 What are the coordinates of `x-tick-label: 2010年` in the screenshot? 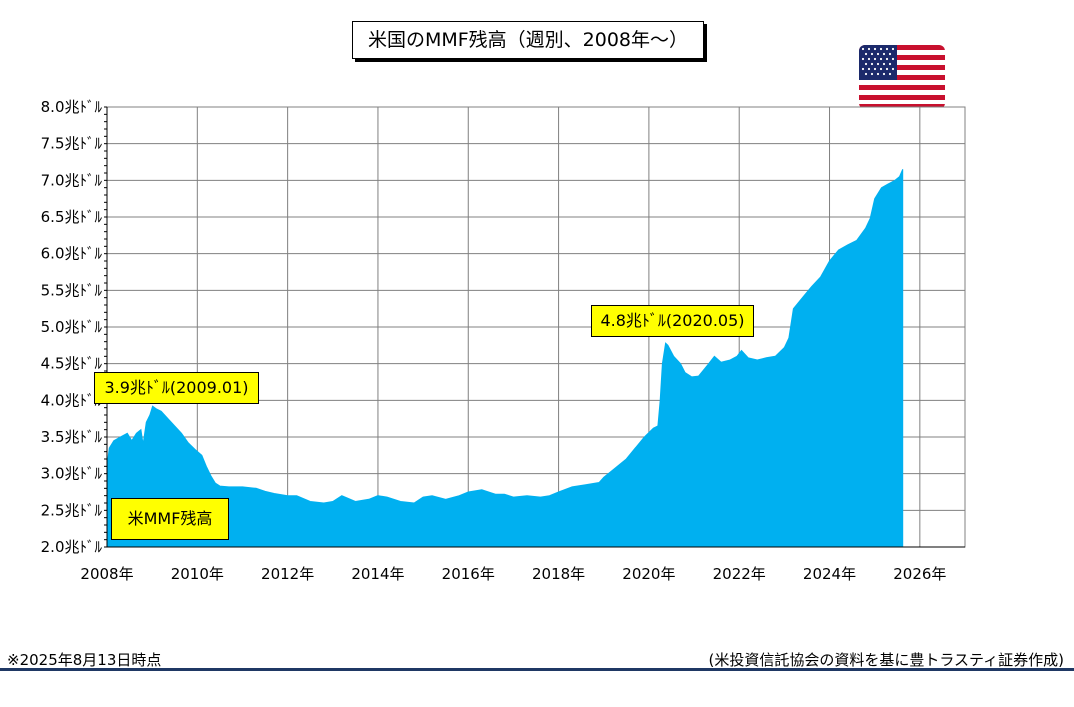 It's located at (197, 574).